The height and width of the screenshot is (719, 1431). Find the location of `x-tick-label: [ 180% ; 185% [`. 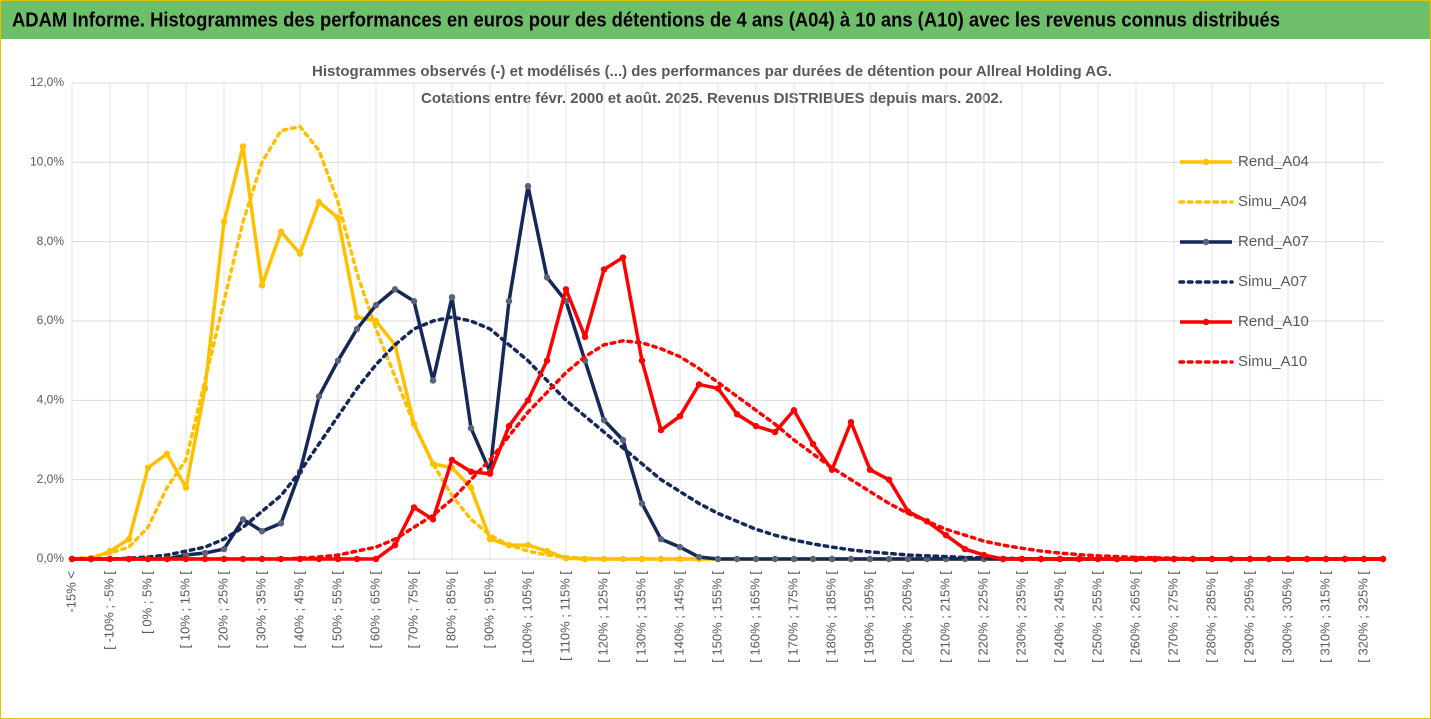

x-tick-label: [ 180% ; 185% [ is located at coordinates (830, 617).